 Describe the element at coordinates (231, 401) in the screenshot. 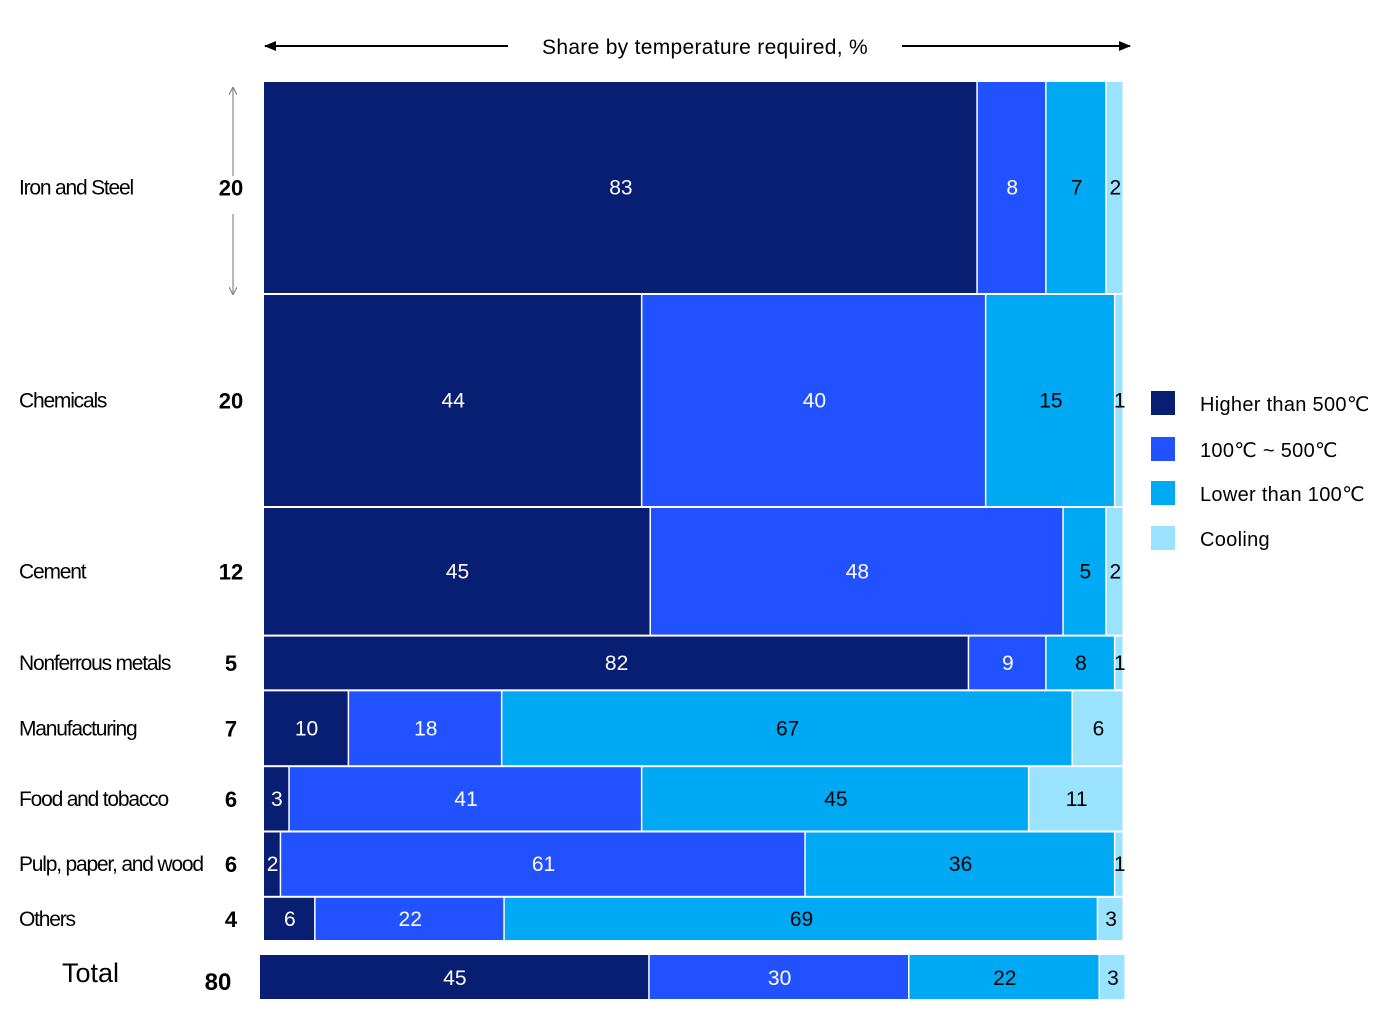

I see `row-weight-chemicals: 20` at that location.